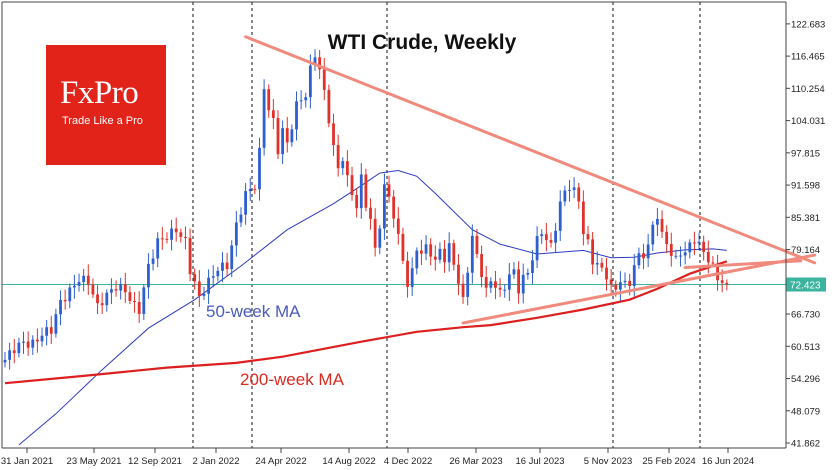 The image size is (835, 470). I want to click on y-tick-label: 104.031, so click(808, 121).